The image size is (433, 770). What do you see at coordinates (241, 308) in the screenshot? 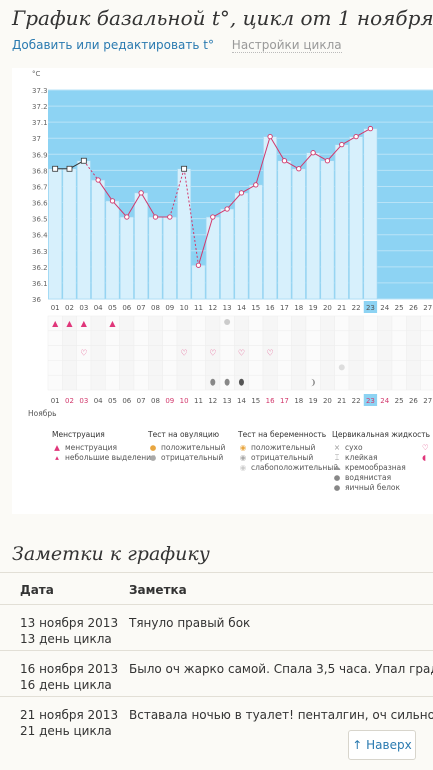
I see `x-tick-label-top: 14` at bounding box center [241, 308].